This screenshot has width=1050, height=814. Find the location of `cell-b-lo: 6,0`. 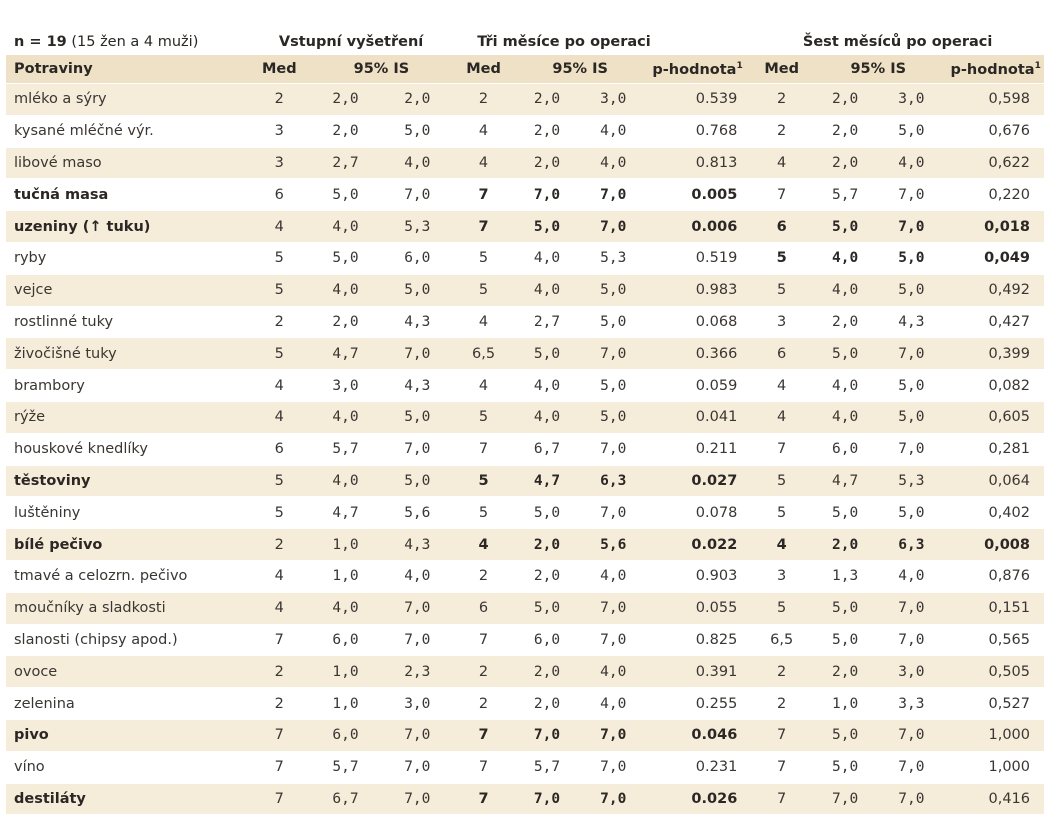

cell-b-lo: 6,0 is located at coordinates (346, 640).